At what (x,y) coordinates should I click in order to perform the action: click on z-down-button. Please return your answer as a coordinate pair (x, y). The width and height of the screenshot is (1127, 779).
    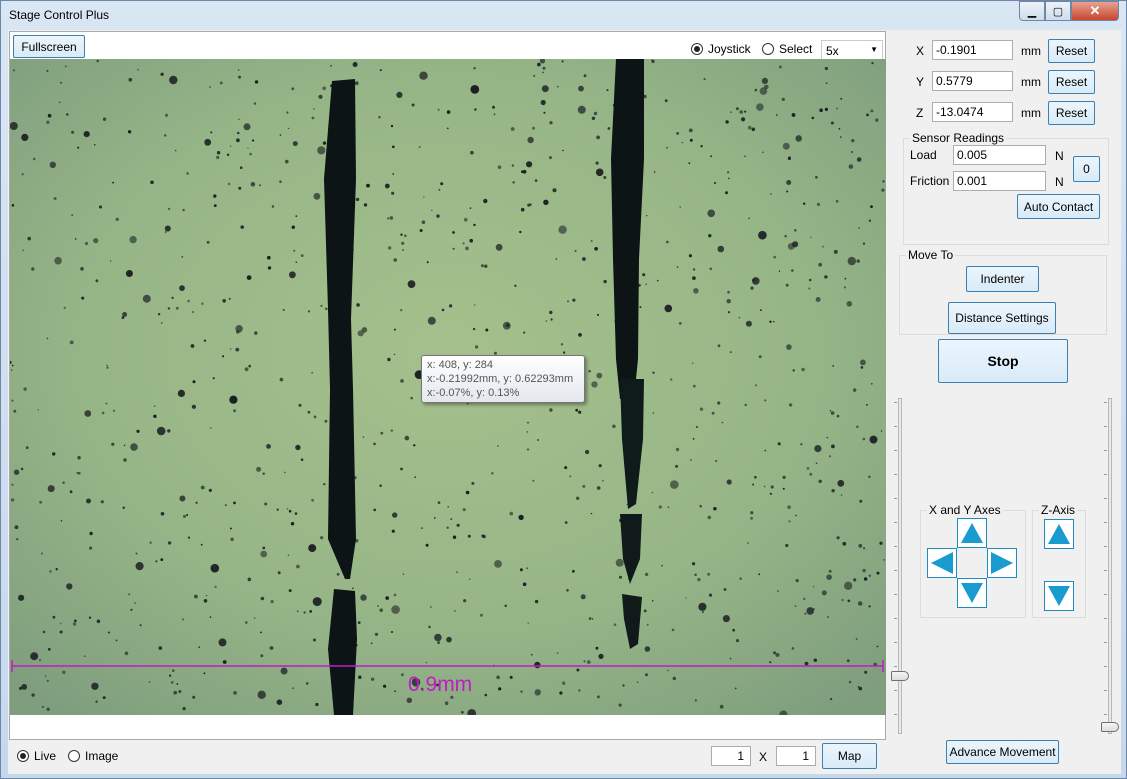
    Looking at the image, I should click on (1059, 596).